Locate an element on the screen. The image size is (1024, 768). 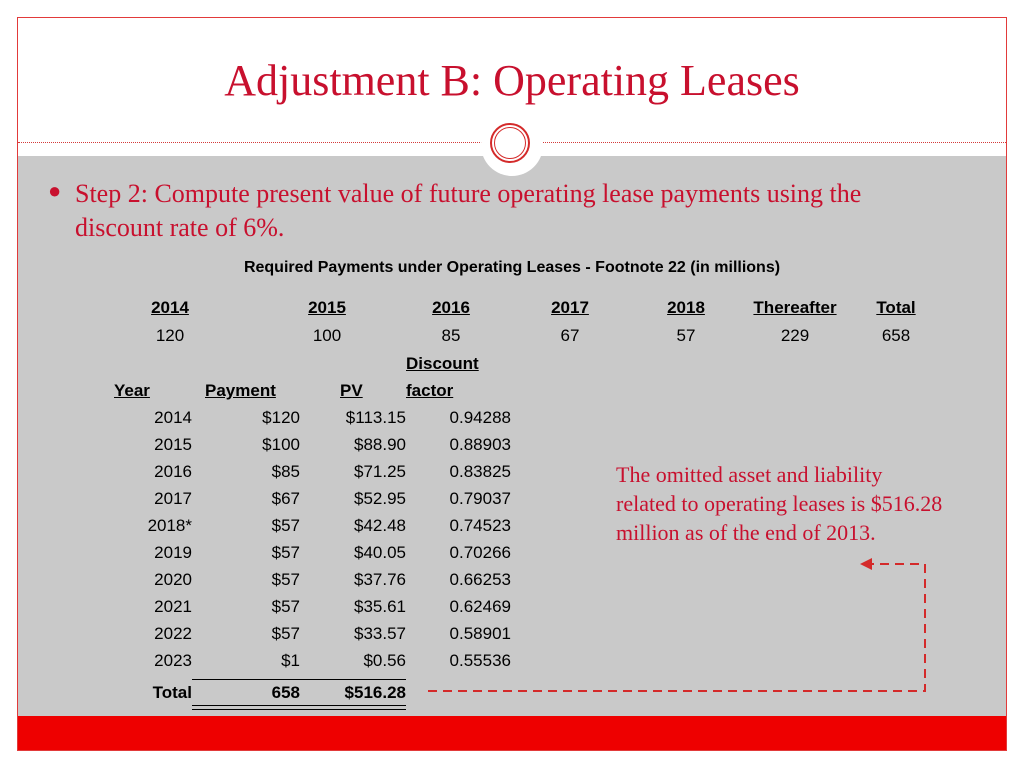
summary-header: 2018 is located at coordinates (686, 307).